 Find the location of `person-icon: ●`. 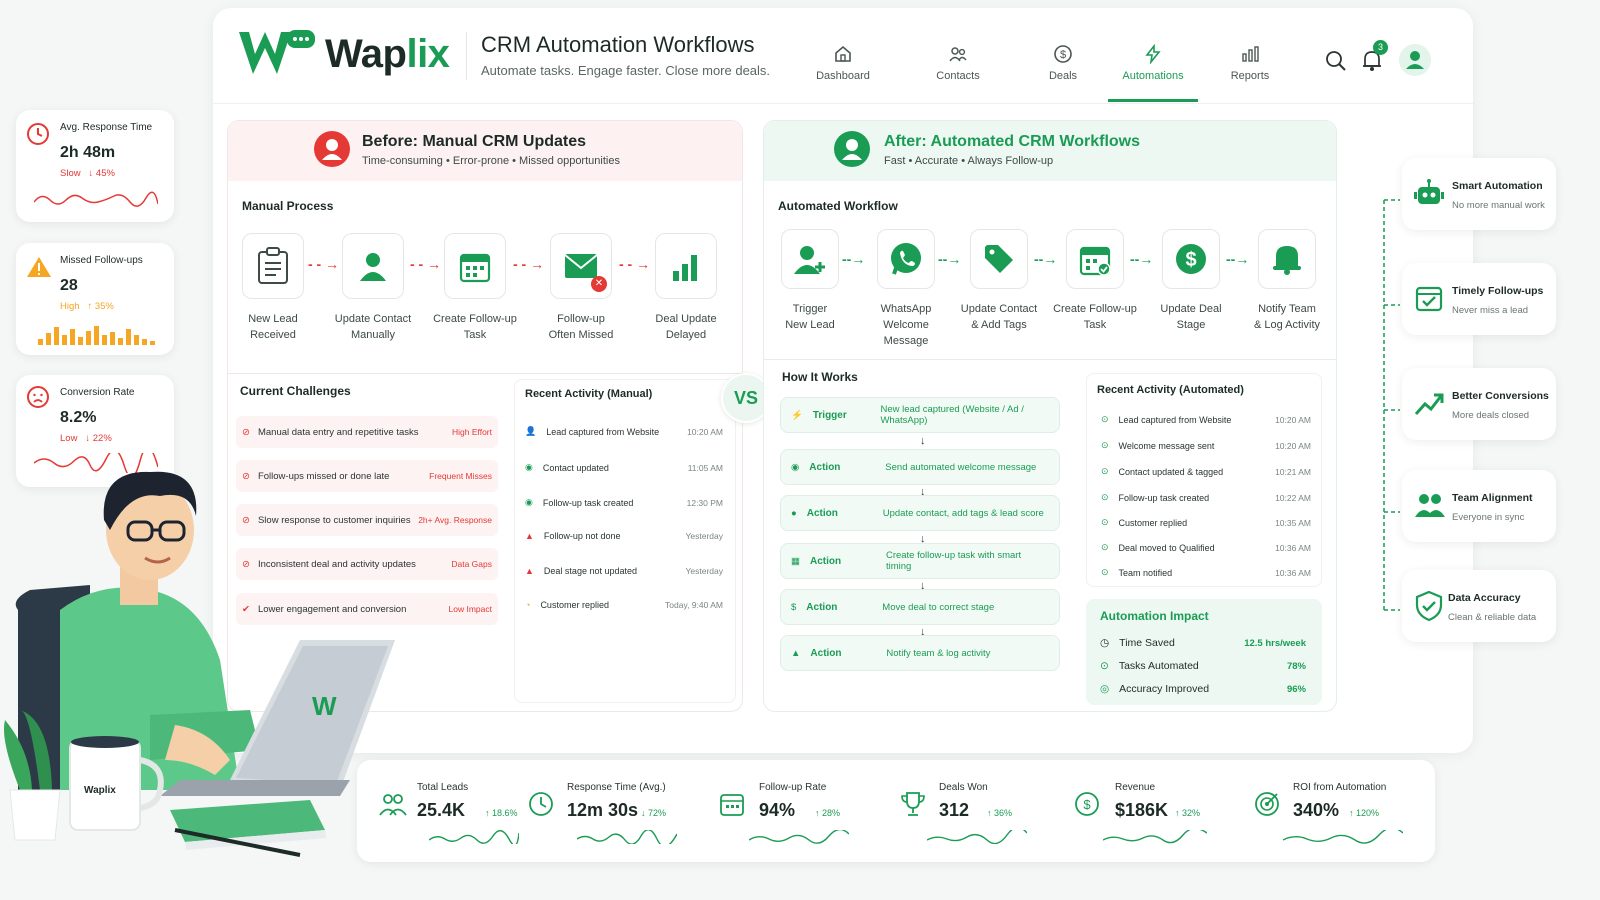

person-icon: ● is located at coordinates (794, 513).